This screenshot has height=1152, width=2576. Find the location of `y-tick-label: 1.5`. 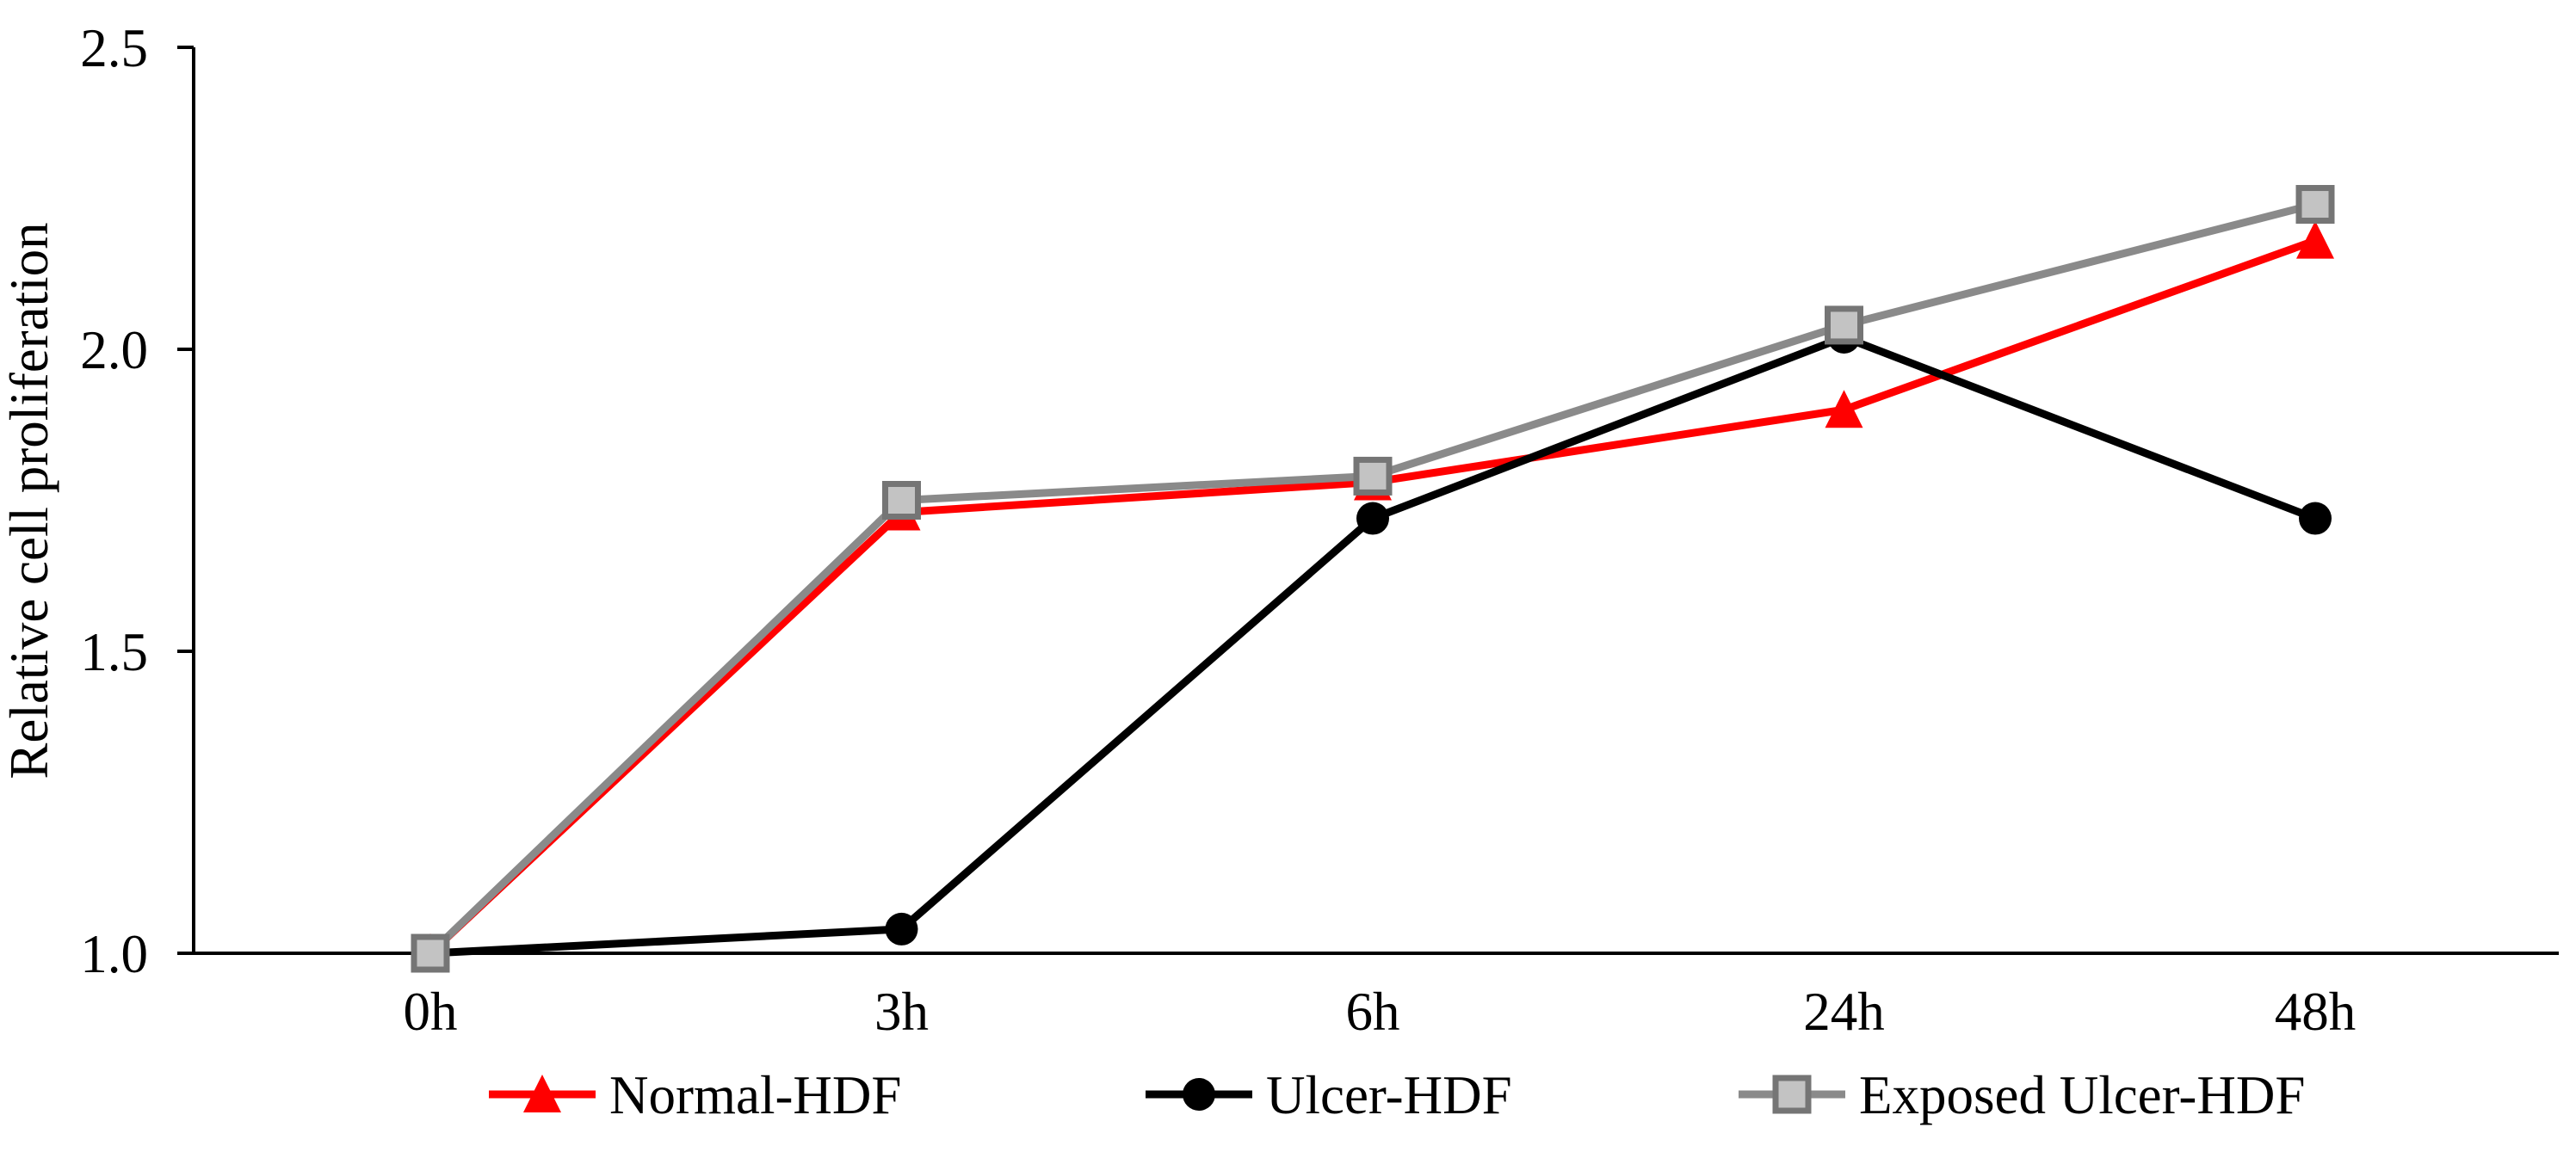

y-tick-label: 1.5 is located at coordinates (114, 652).